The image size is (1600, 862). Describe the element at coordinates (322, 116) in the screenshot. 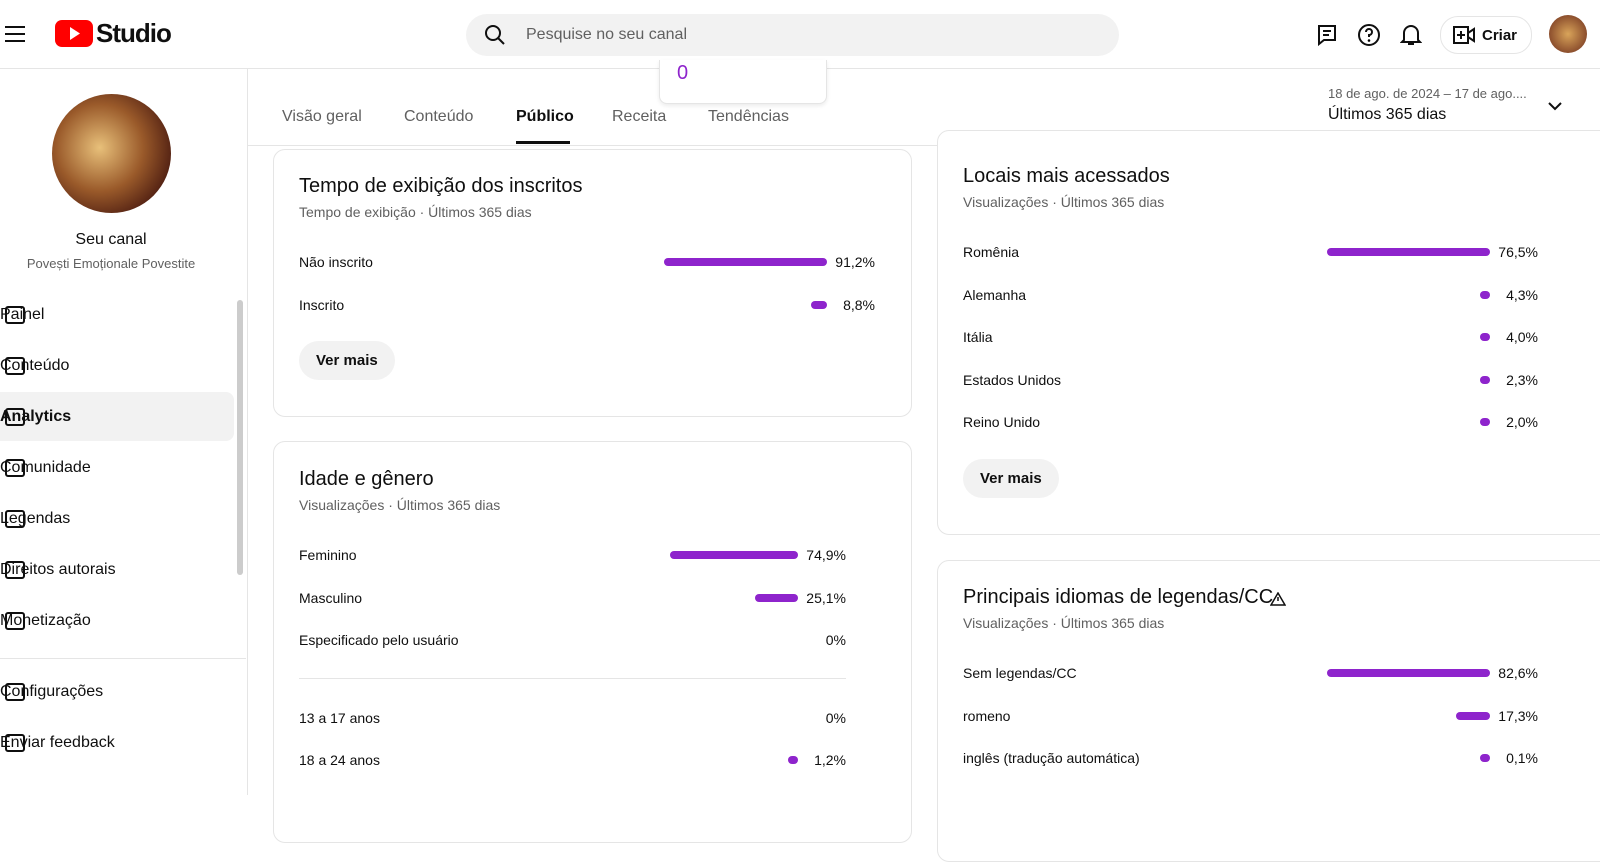

I see `tab: Visão geral` at that location.